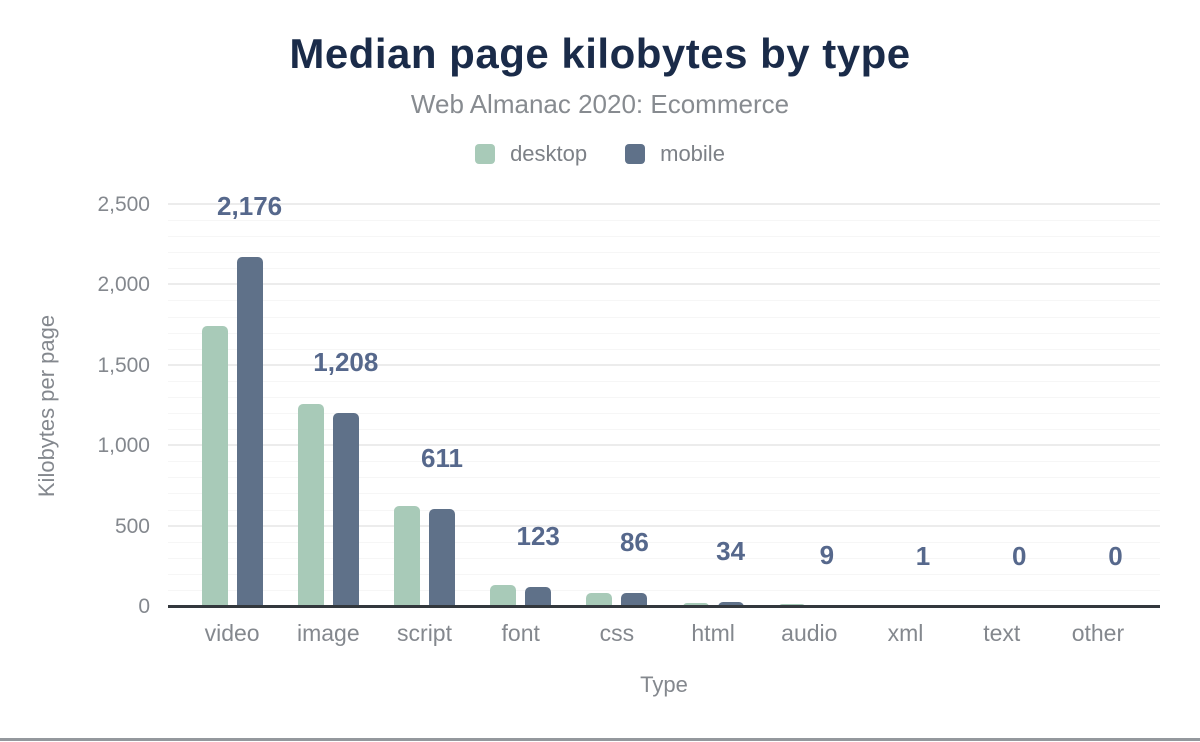 Image resolution: width=1200 pixels, height=742 pixels. I want to click on bar-script-mobile, so click(442, 557).